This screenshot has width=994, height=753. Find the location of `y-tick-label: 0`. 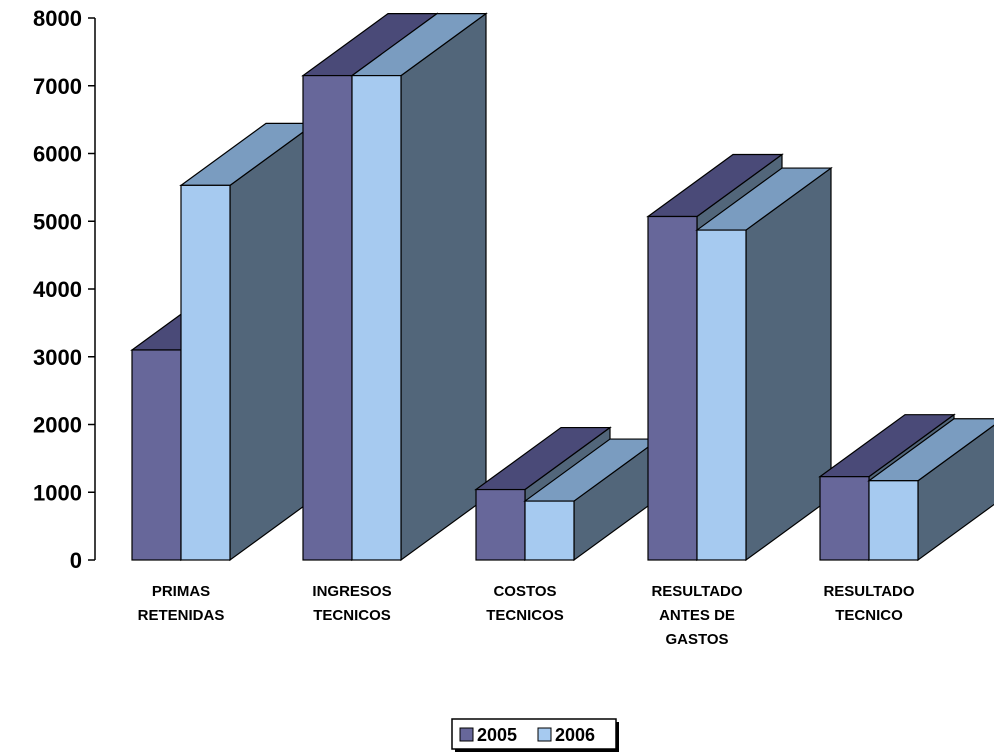

y-tick-label: 0 is located at coordinates (76, 560).